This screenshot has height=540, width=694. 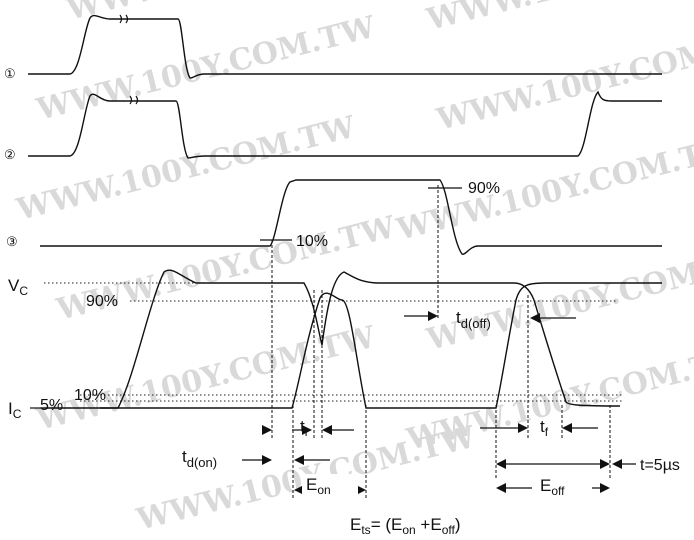 What do you see at coordinates (405, 526) in the screenshot?
I see `energy-formula: Ets= (Eon +Eoff)` at bounding box center [405, 526].